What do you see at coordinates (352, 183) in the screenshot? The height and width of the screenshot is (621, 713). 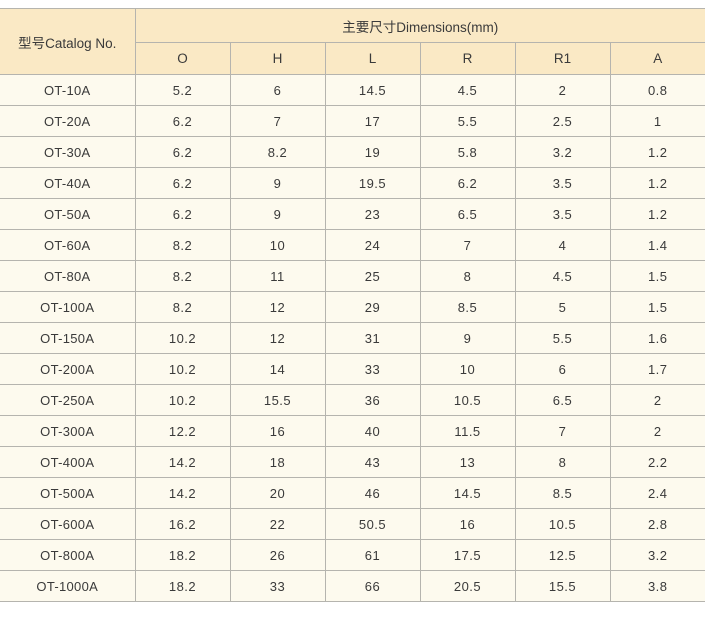 I see `table-row: OT-40A 6.2 9 19.5 6.2 3.5 1.2` at bounding box center [352, 183].